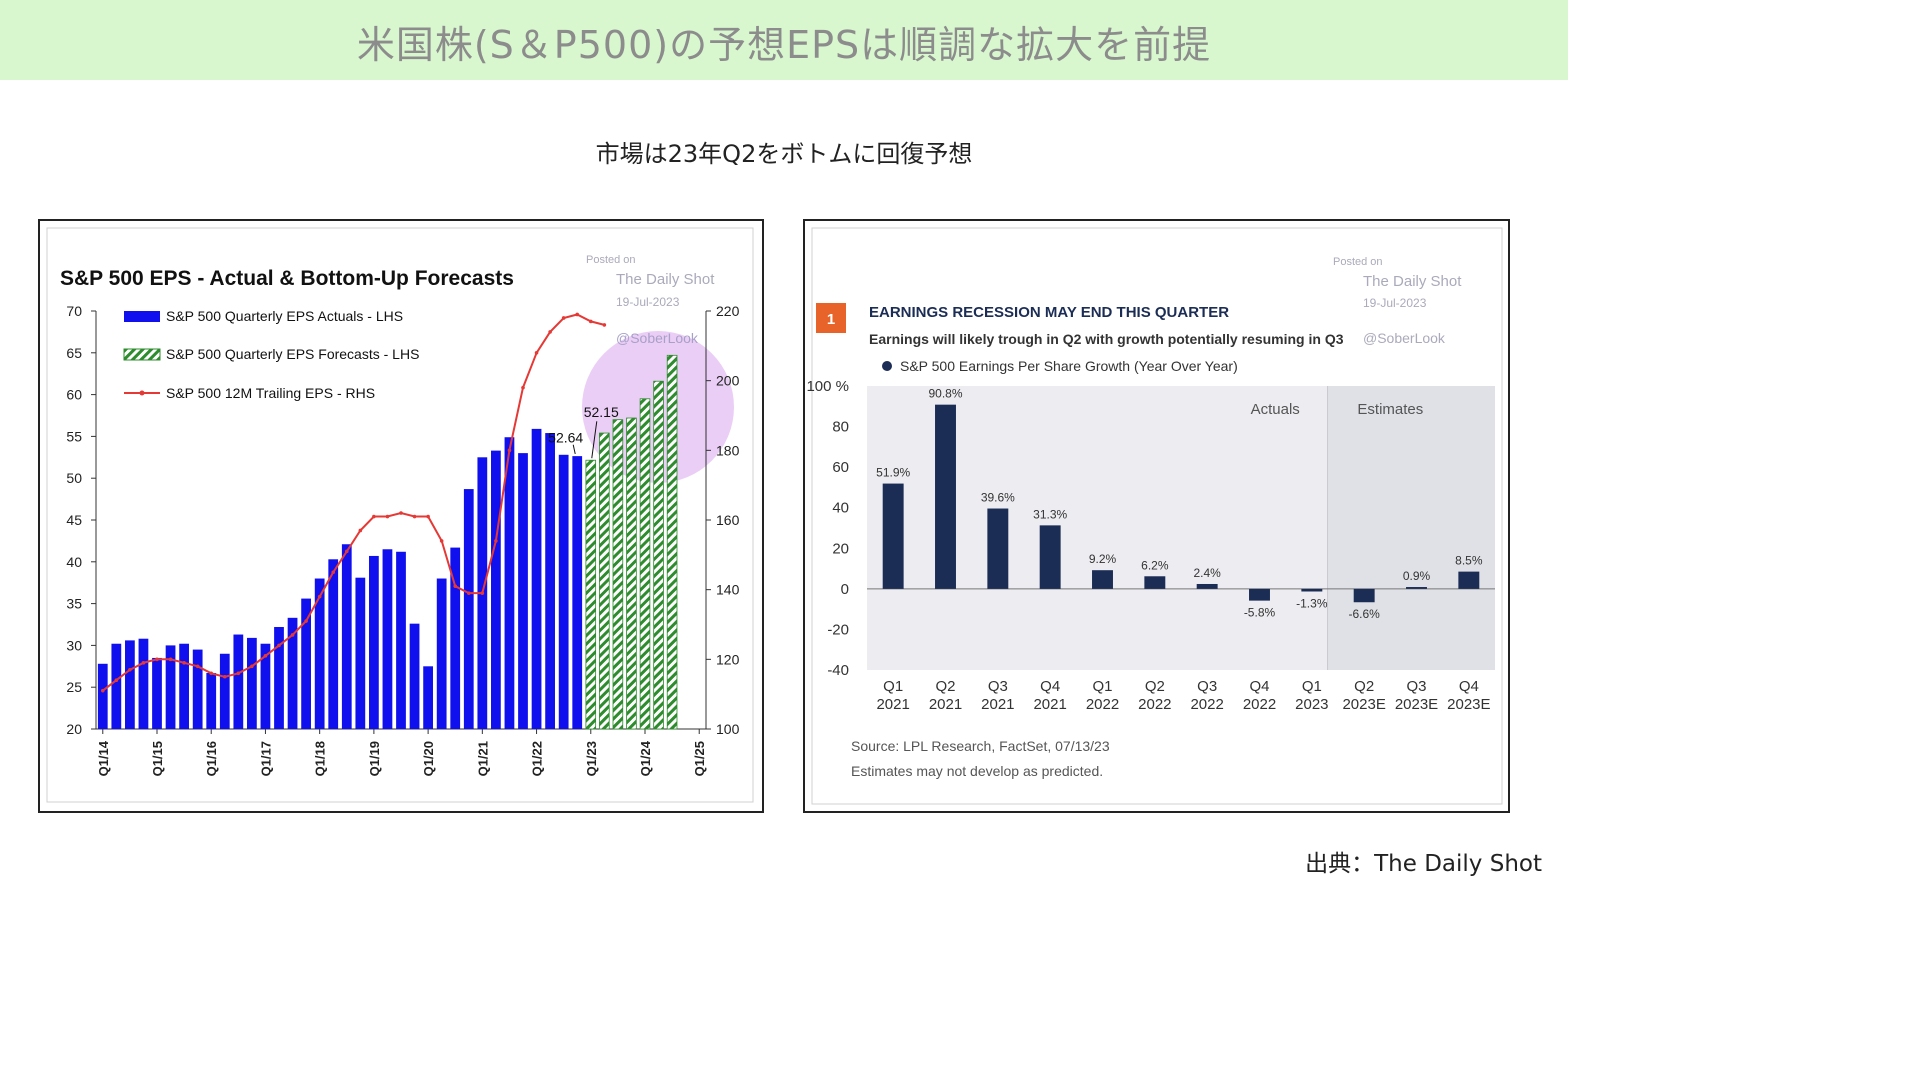 The image size is (1920, 1080). Describe the element at coordinates (1312, 686) in the screenshot. I see `x-tick-quarter: Q1` at that location.